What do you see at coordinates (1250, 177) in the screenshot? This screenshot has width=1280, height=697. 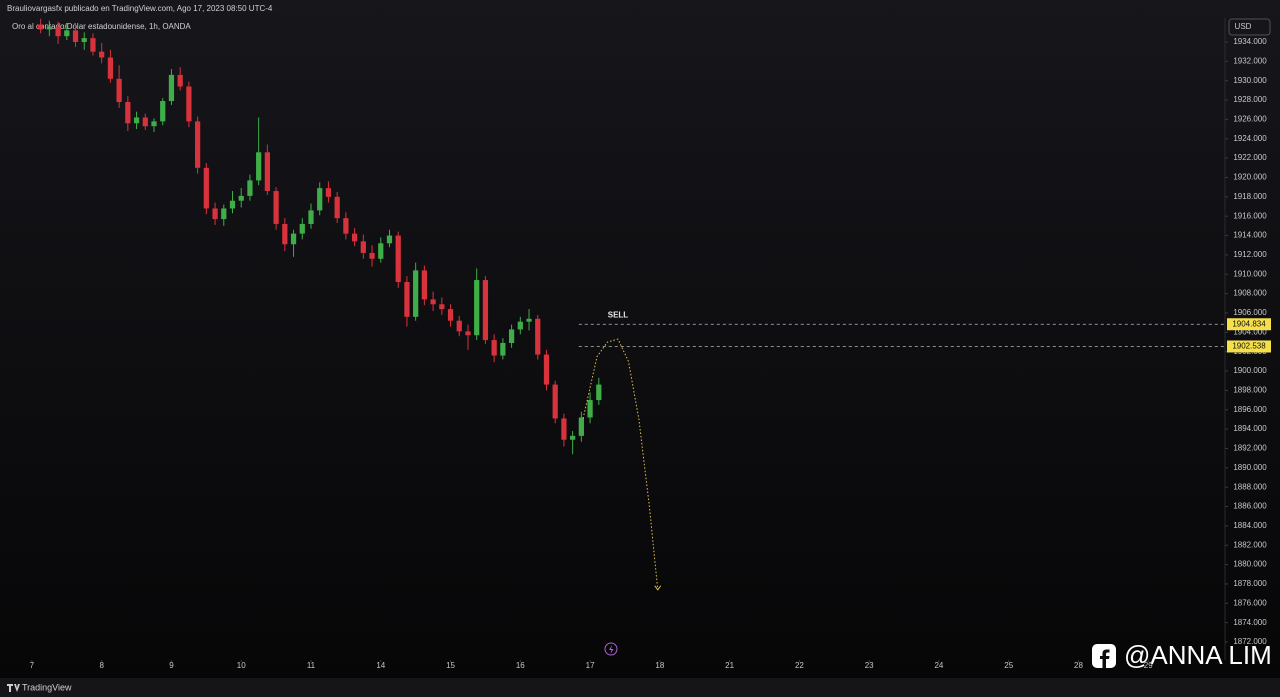 I see `y-tick-label: 1920.000` at bounding box center [1250, 177].